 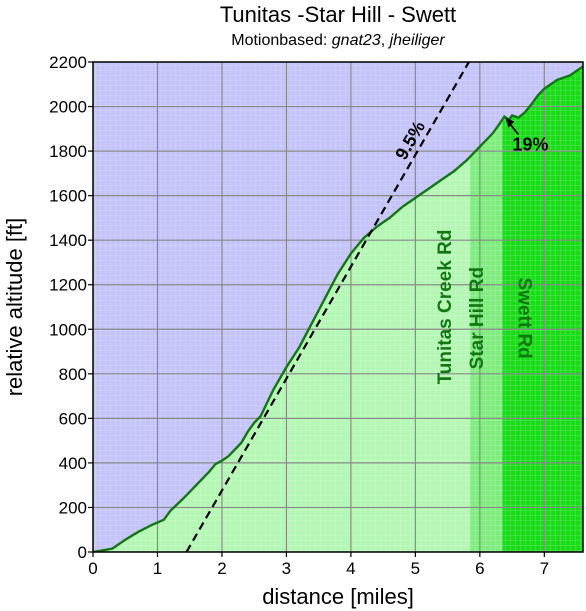 What do you see at coordinates (318, 565) in the screenshot?
I see `x-tick-labels: 0 1 2 3 4 5 6 7` at bounding box center [318, 565].